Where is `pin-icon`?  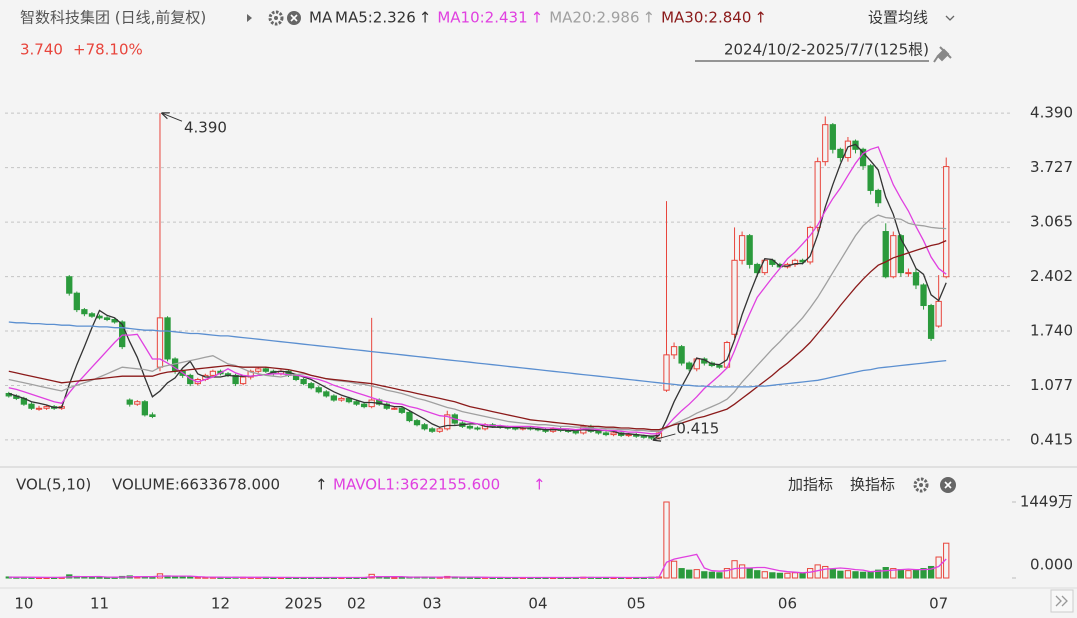
pin-icon is located at coordinates (942, 54).